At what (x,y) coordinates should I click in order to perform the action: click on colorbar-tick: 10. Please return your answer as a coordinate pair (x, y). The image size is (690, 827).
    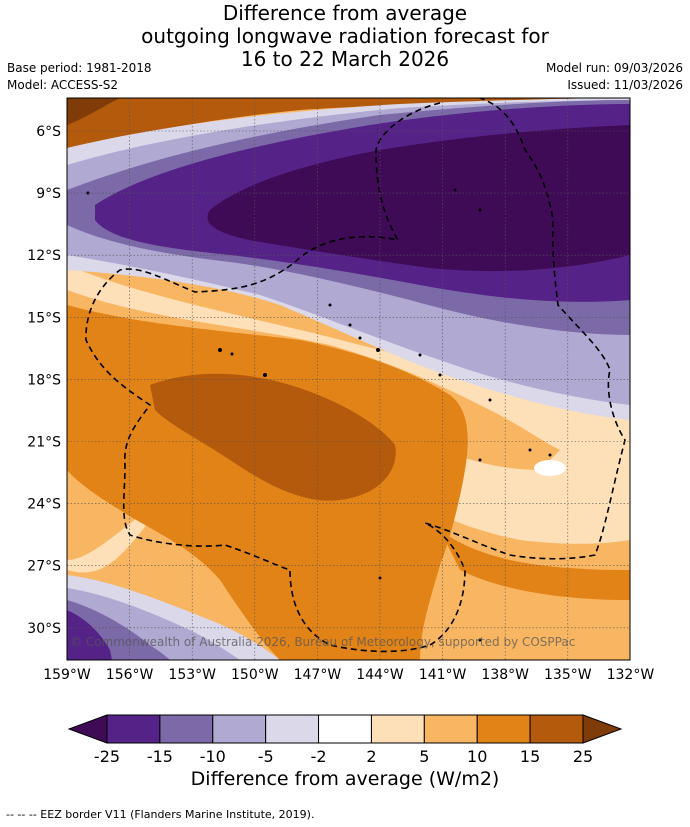
    Looking at the image, I should click on (477, 756).